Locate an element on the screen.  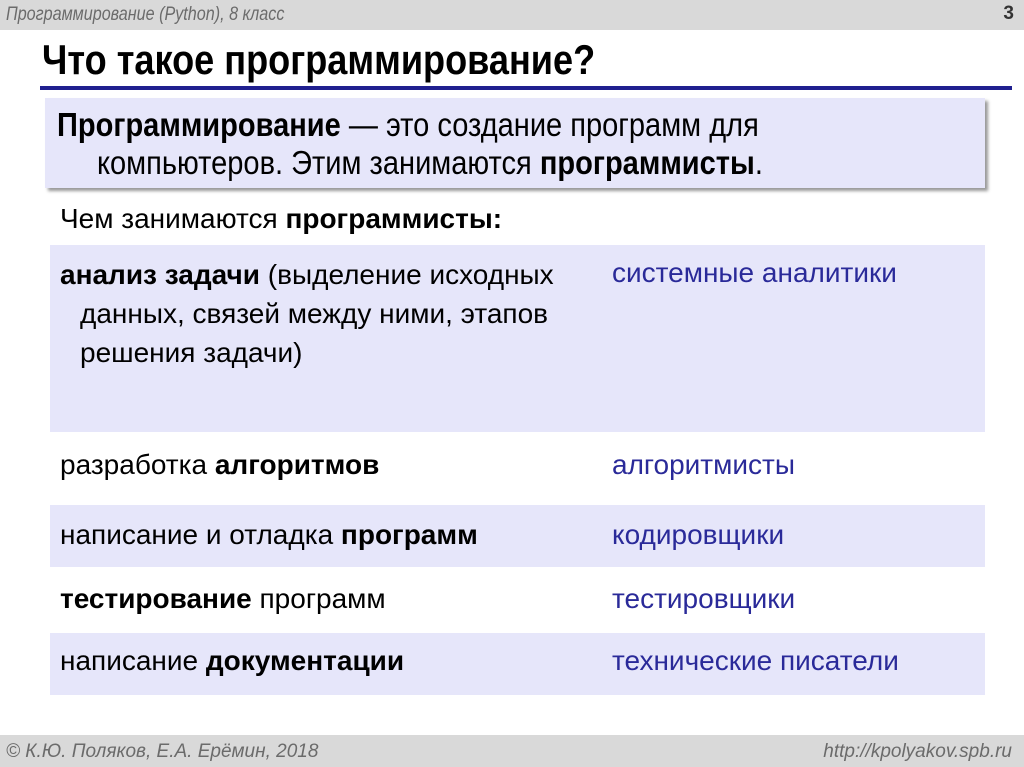
role-cell: технические писатели is located at coordinates (755, 660).